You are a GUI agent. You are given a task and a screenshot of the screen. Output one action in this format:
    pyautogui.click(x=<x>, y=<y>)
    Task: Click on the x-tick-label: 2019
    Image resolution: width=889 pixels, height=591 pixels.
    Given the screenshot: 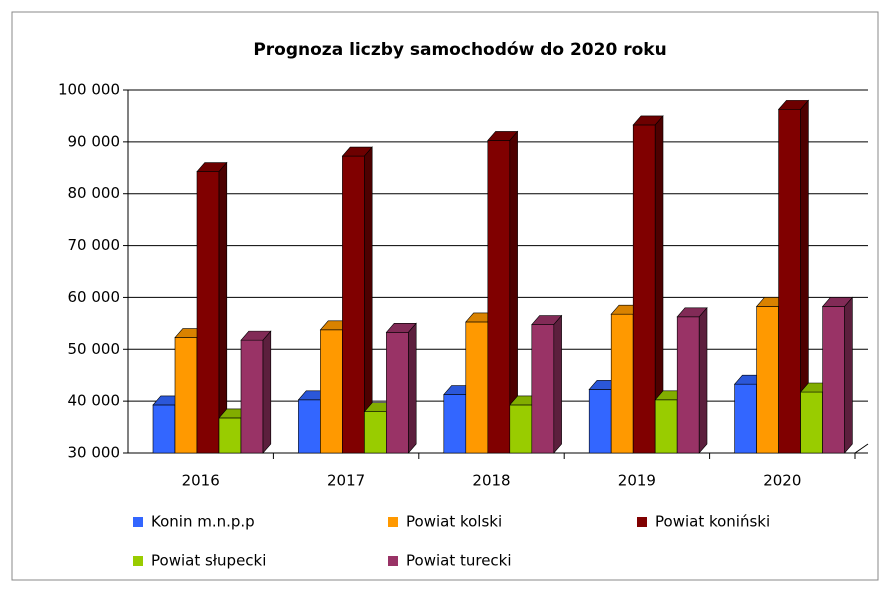 What is the action you would take?
    pyautogui.click(x=637, y=481)
    